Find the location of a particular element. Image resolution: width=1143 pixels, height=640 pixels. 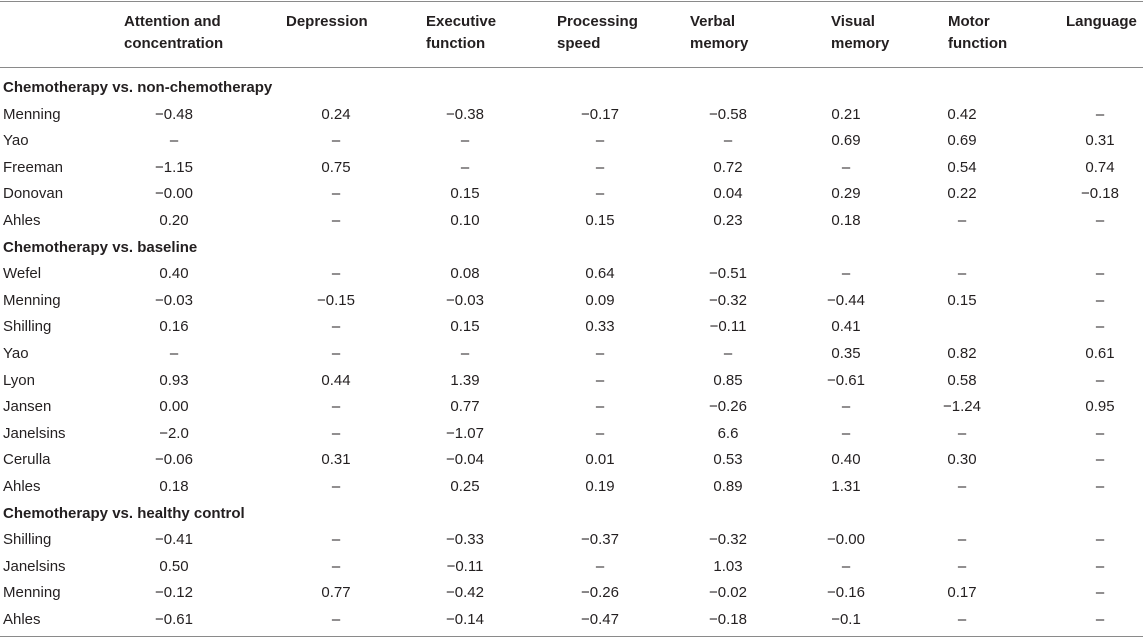

column-header-line1: Motor is located at coordinates (969, 21).